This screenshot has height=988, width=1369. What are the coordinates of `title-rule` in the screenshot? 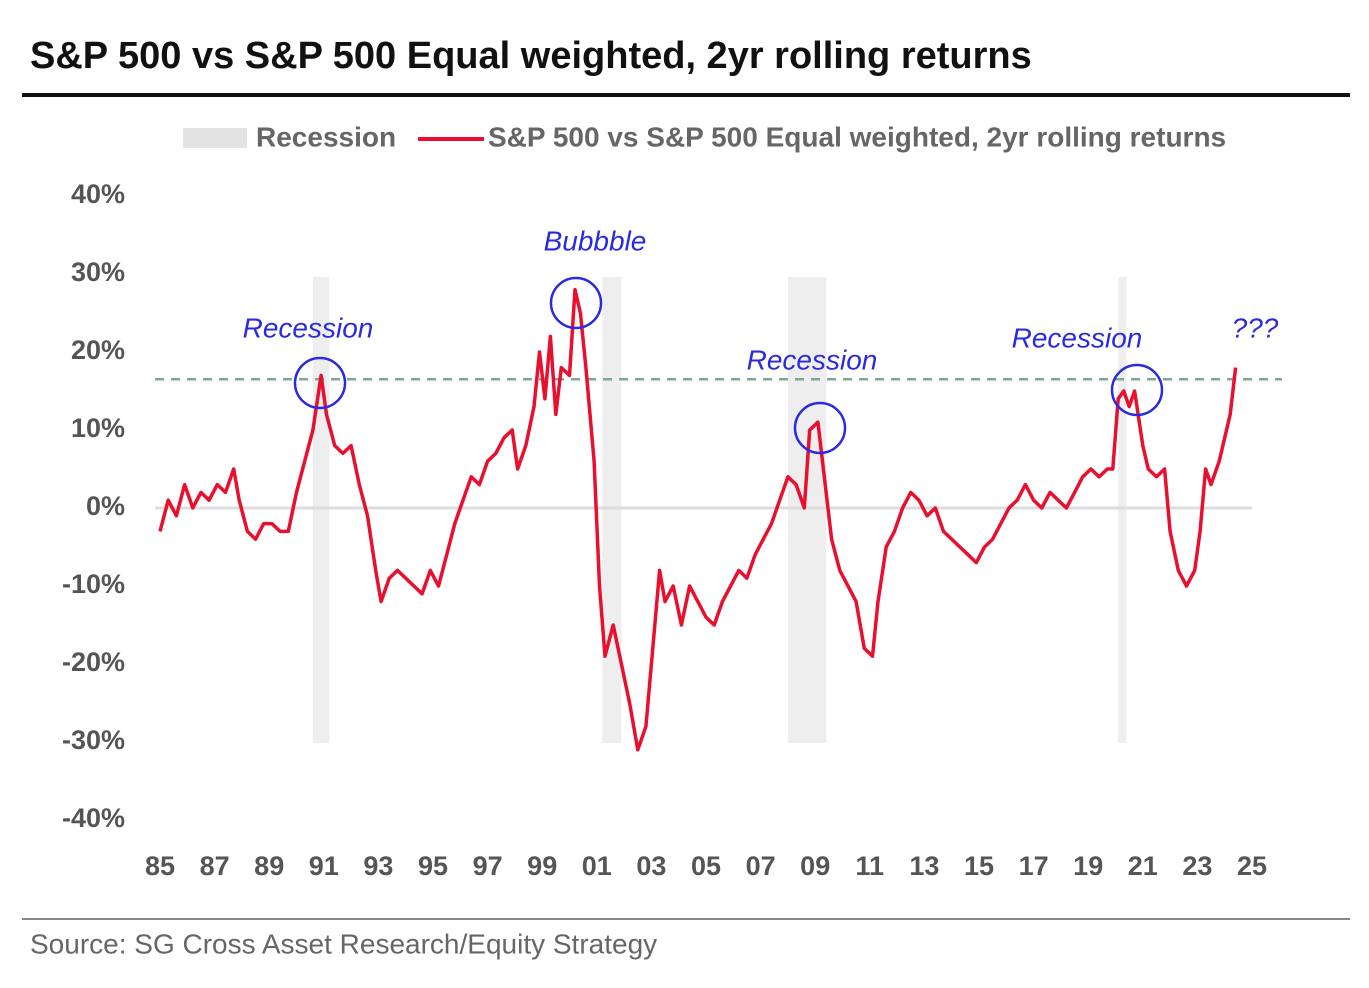 It's located at (686, 95).